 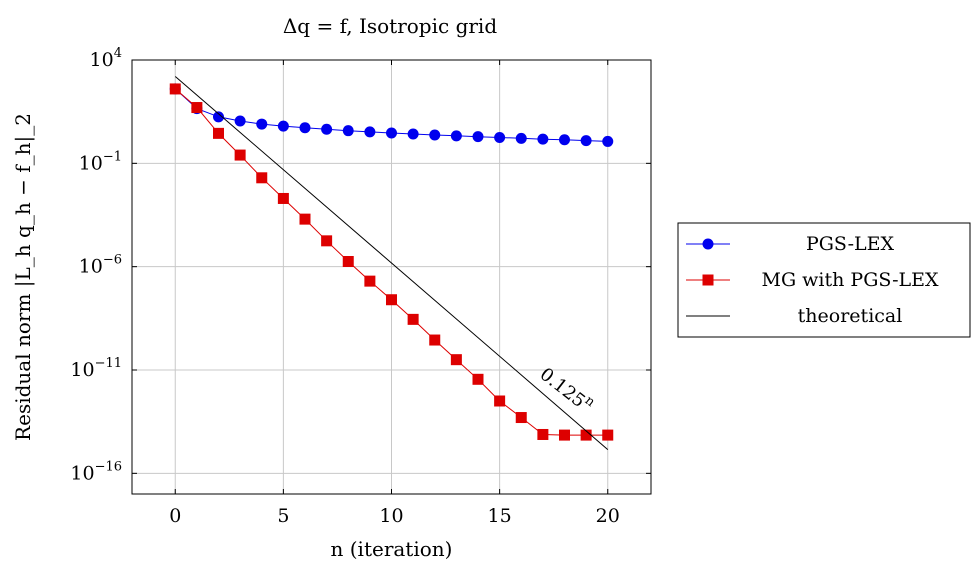 What do you see at coordinates (500, 516) in the screenshot?
I see `x-tick-label: 15` at bounding box center [500, 516].